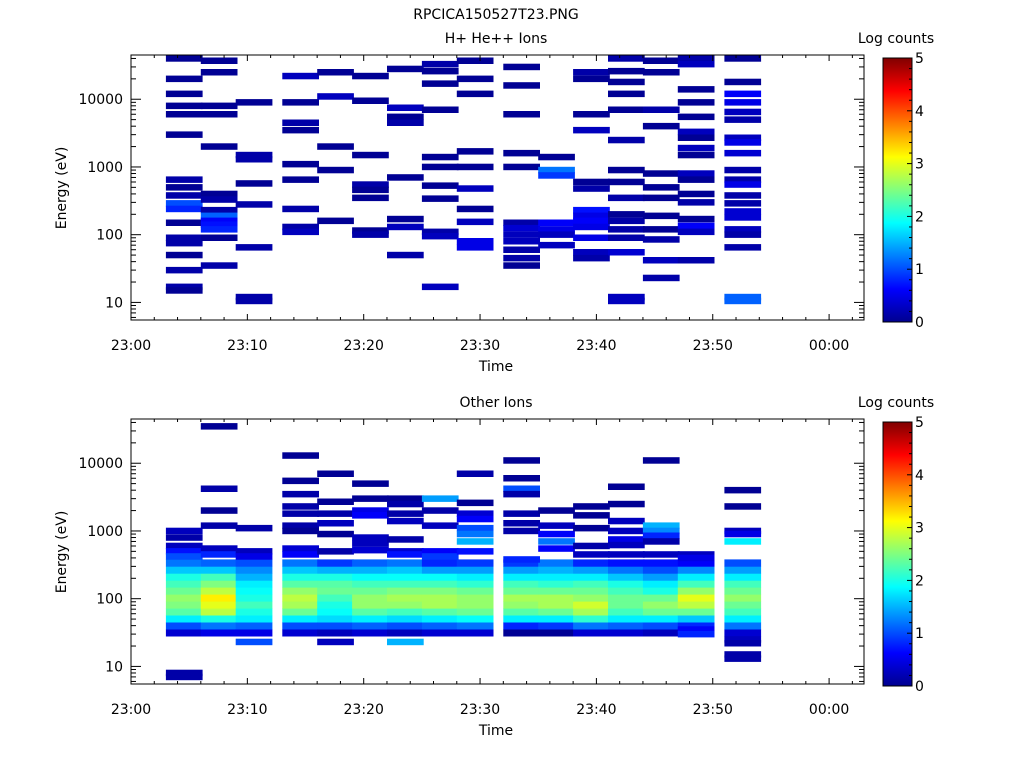 The image size is (1024, 768). Describe the element at coordinates (495, 731) in the screenshot. I see `x-axis-label-other: Time` at that location.